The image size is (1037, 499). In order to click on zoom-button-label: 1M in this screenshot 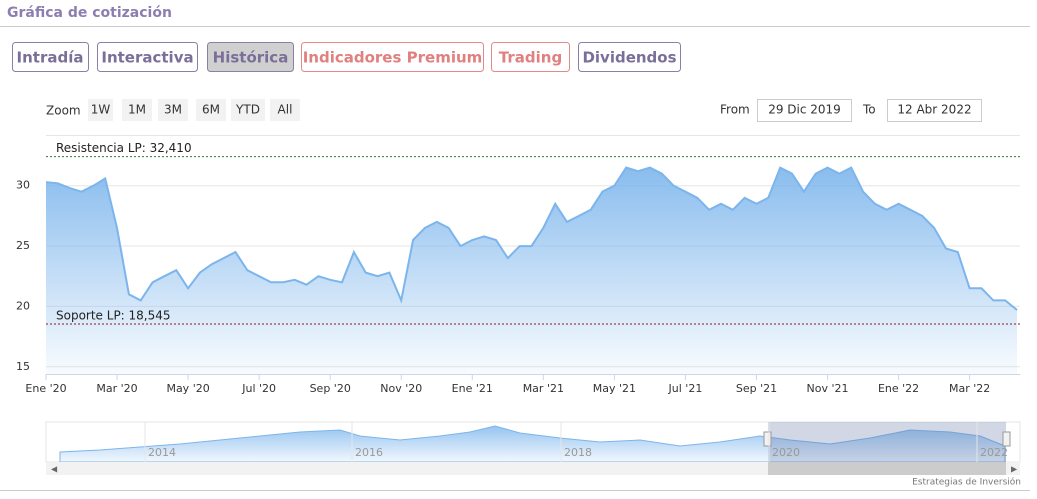, I will do `click(137, 110)`.